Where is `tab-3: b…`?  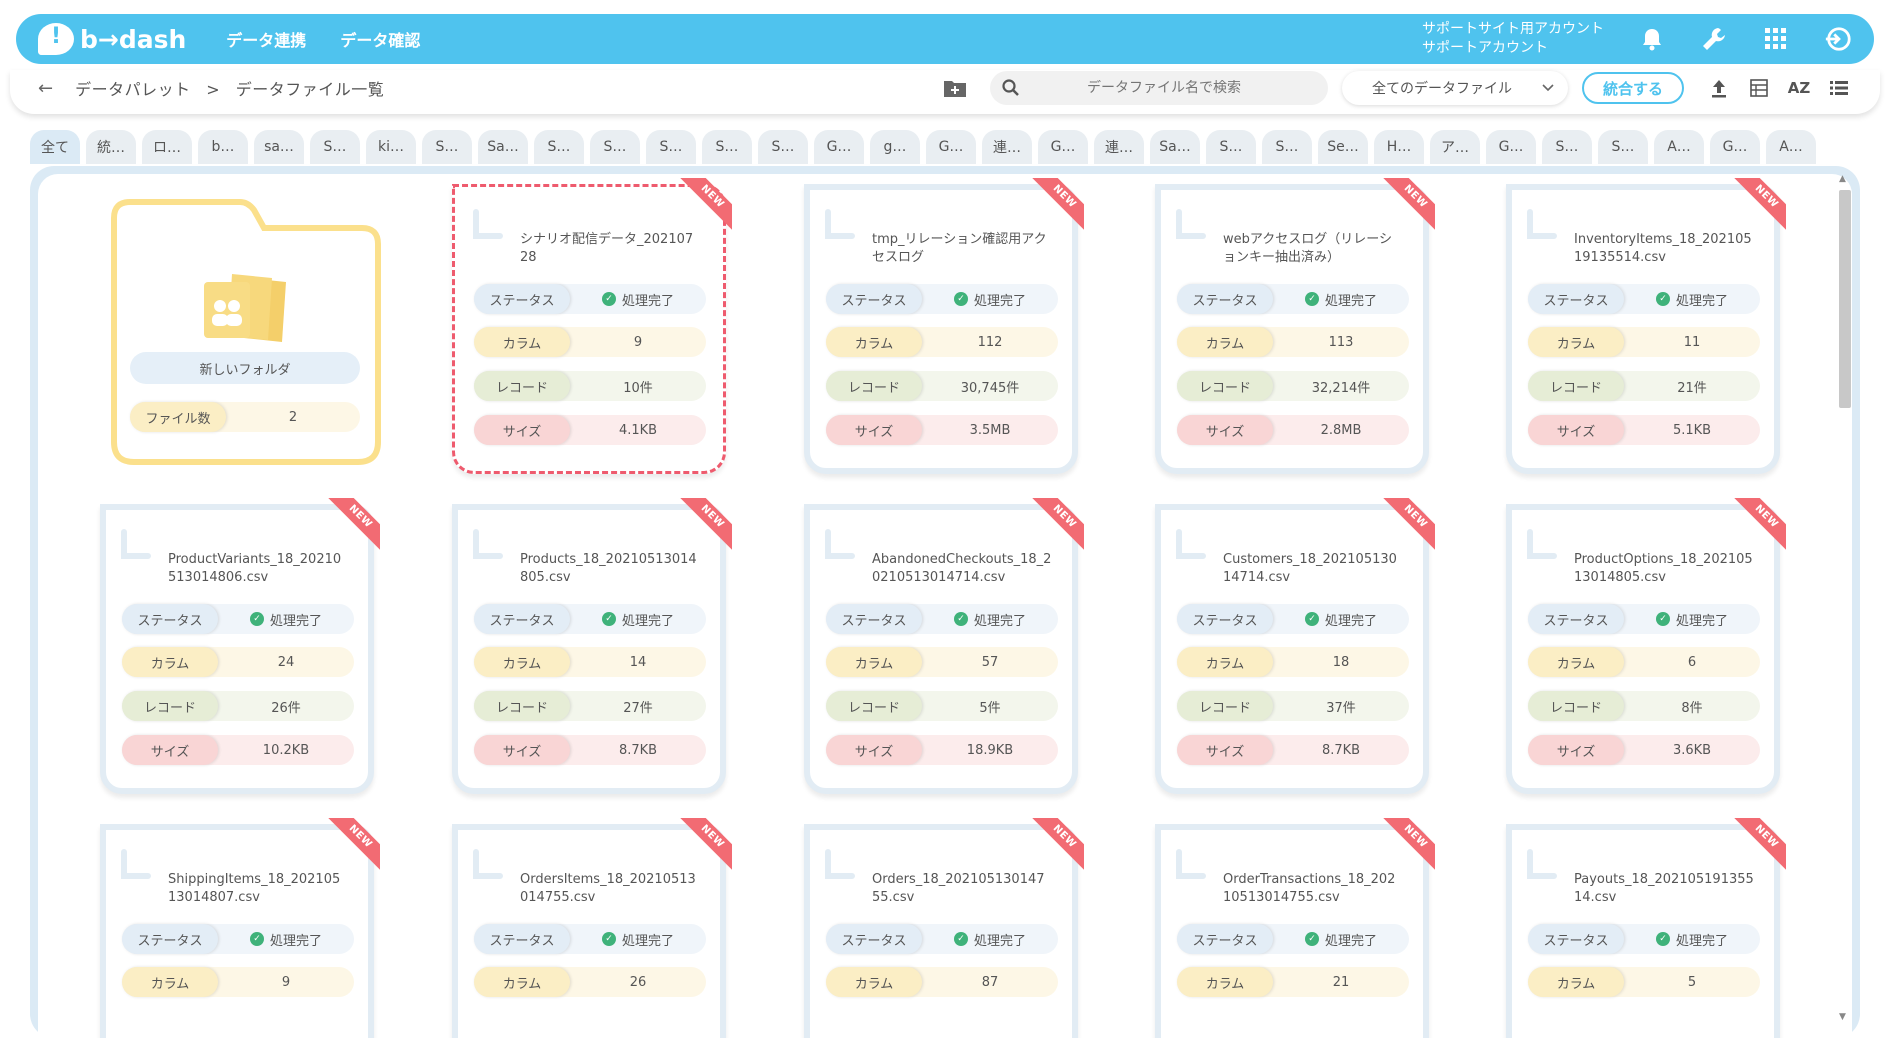 tab-3: b… is located at coordinates (223, 147).